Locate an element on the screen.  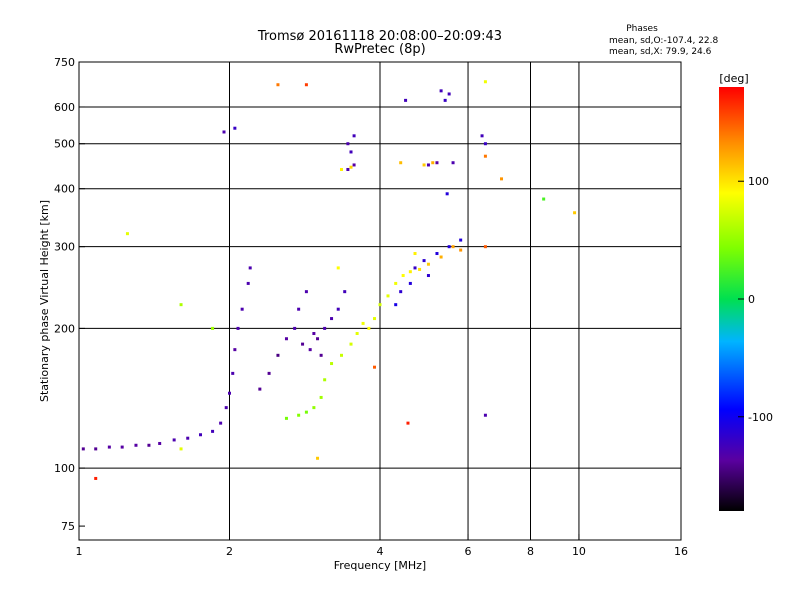
colorbar-label: [deg] is located at coordinates (733, 78).